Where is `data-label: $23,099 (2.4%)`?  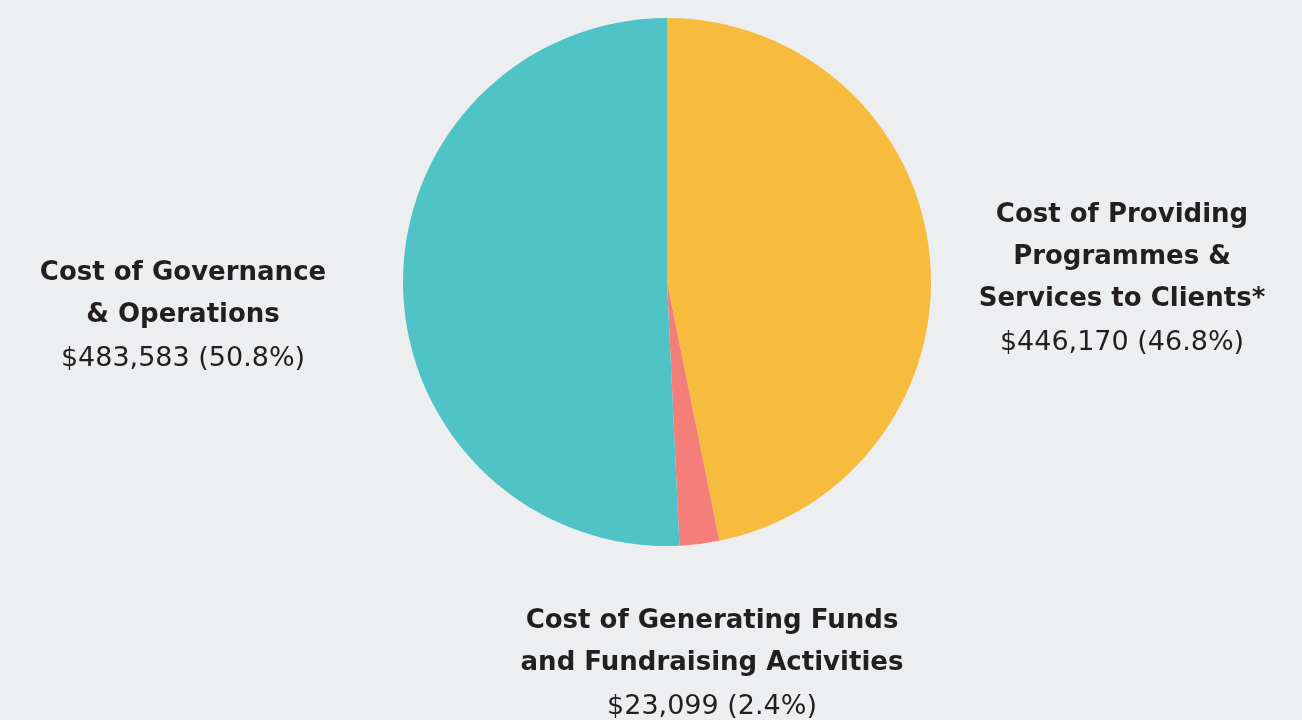 data-label: $23,099 (2.4%) is located at coordinates (712, 704).